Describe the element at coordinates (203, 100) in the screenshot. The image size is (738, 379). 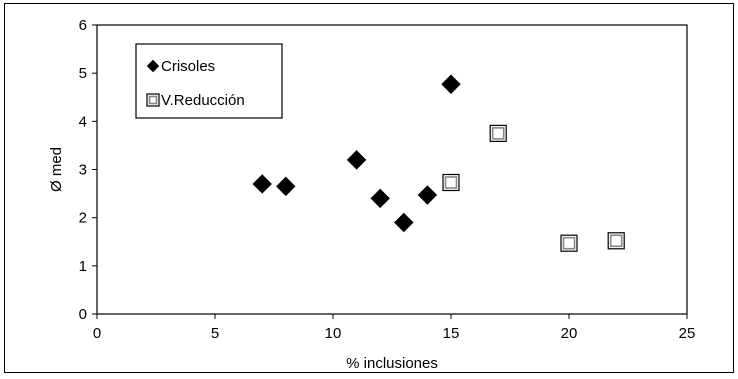
I see `legend-label: V.Reducción` at that location.